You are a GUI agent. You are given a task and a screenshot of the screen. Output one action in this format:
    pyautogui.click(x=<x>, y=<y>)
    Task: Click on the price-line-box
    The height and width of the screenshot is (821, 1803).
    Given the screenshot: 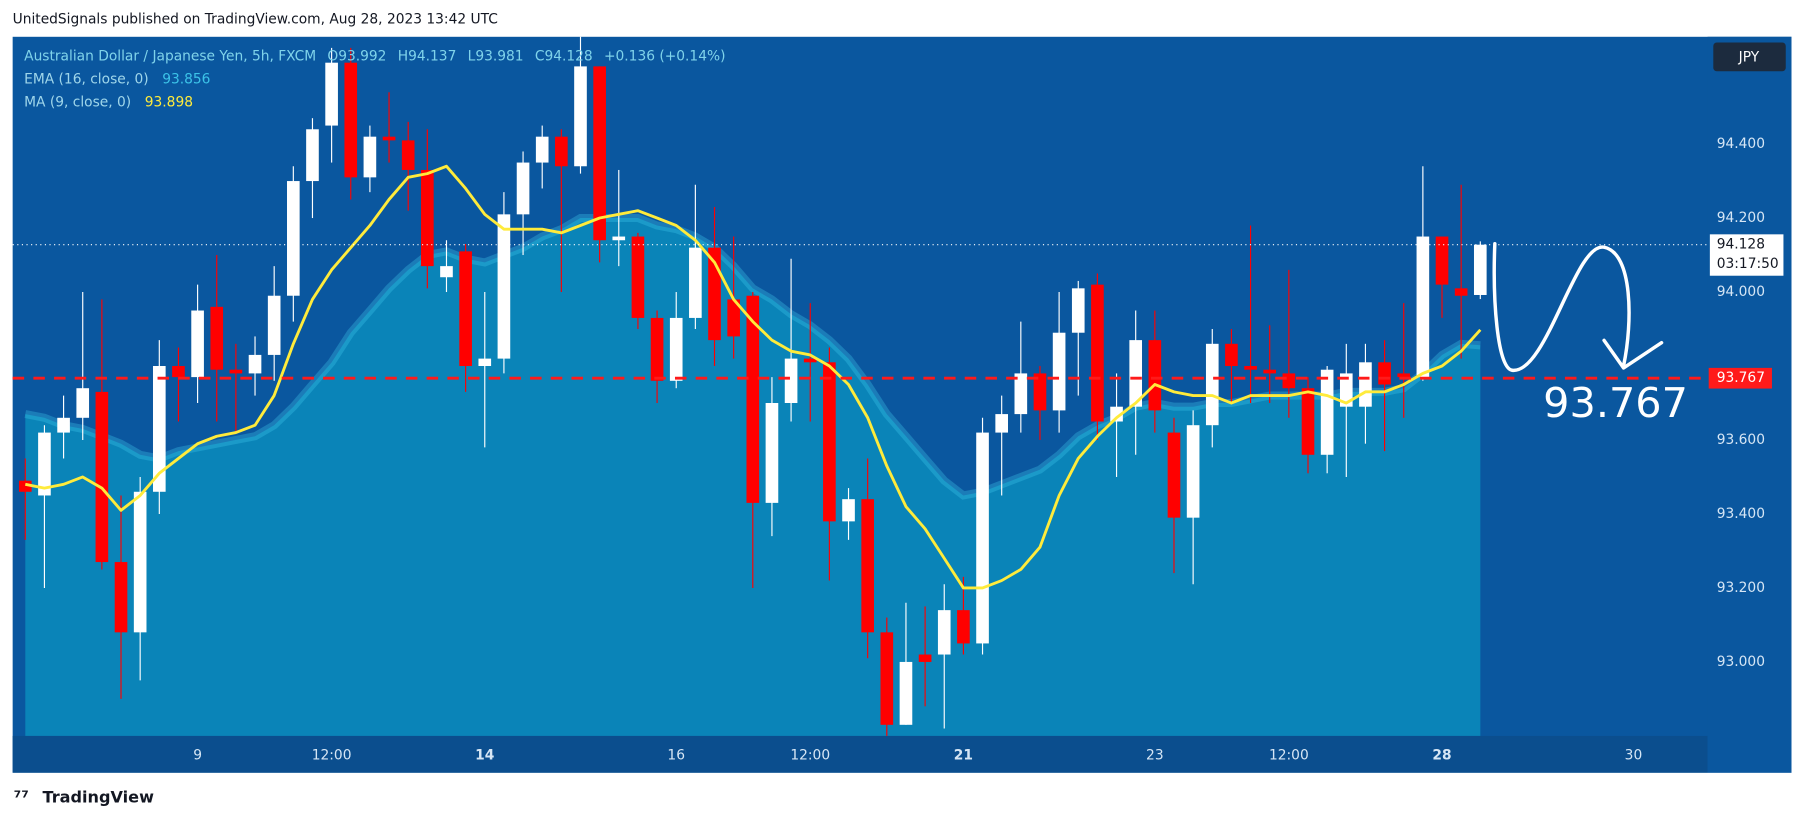 What is the action you would take?
    pyautogui.click(x=1740, y=378)
    